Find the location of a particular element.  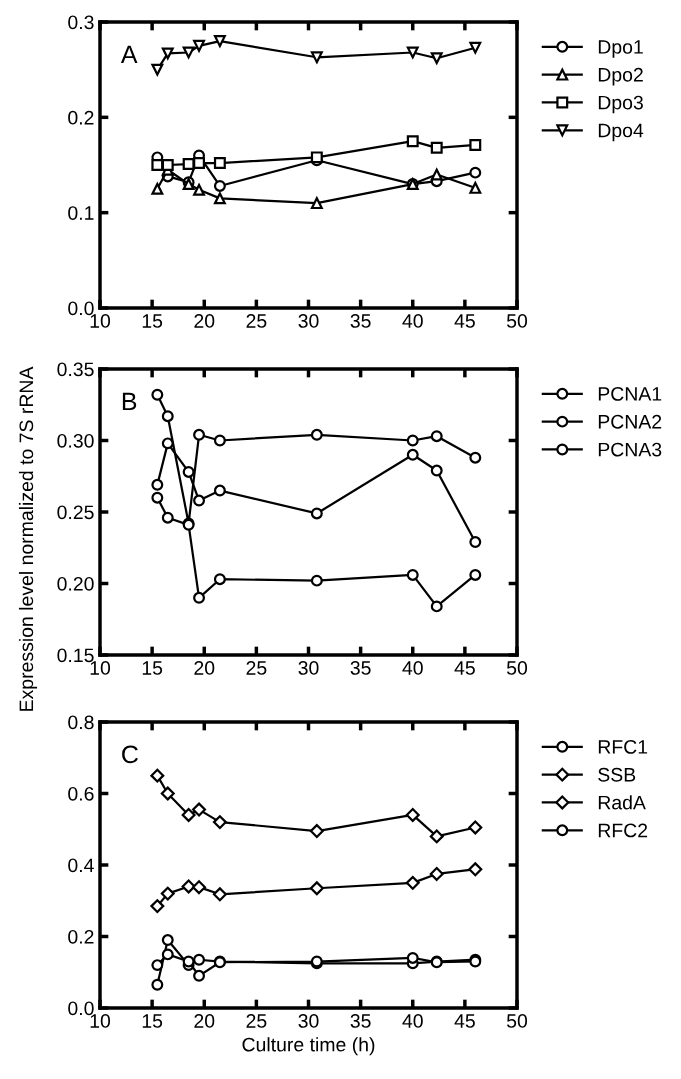

annotation: C is located at coordinates (130, 754).